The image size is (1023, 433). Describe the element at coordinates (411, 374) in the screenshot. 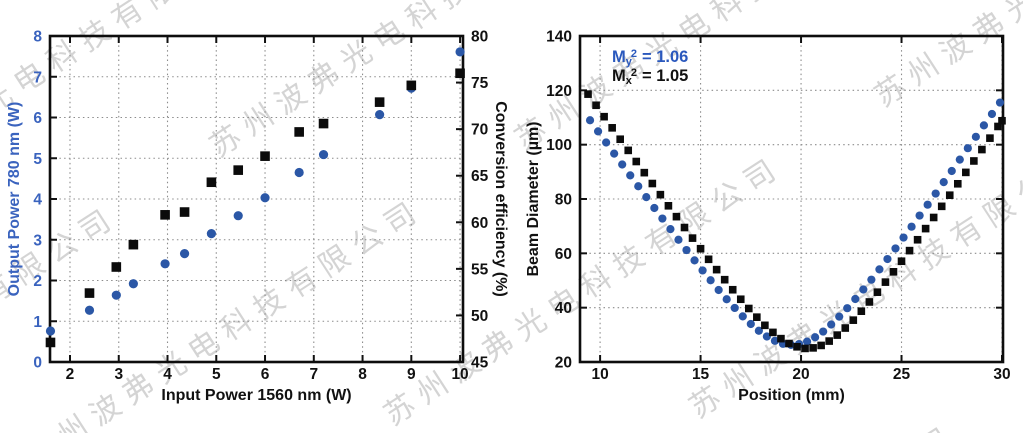

I see `svg-text: 9` at that location.